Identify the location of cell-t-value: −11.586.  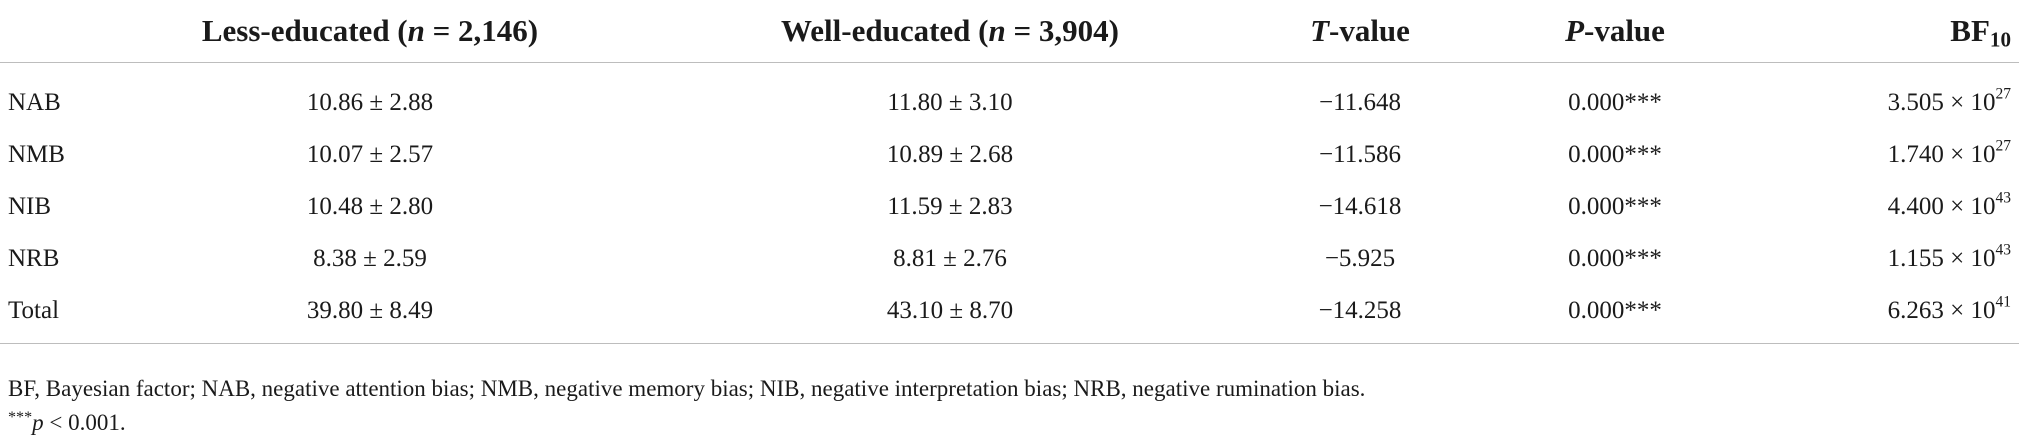
(1360, 154).